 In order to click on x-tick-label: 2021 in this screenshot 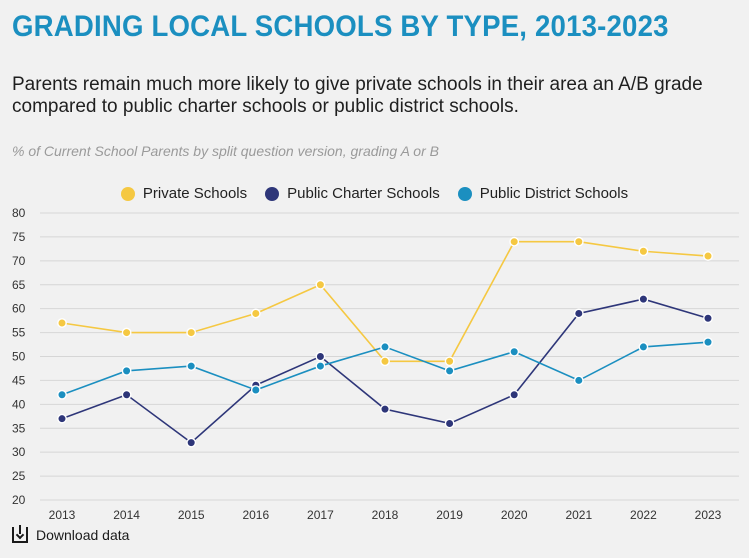, I will do `click(578, 515)`.